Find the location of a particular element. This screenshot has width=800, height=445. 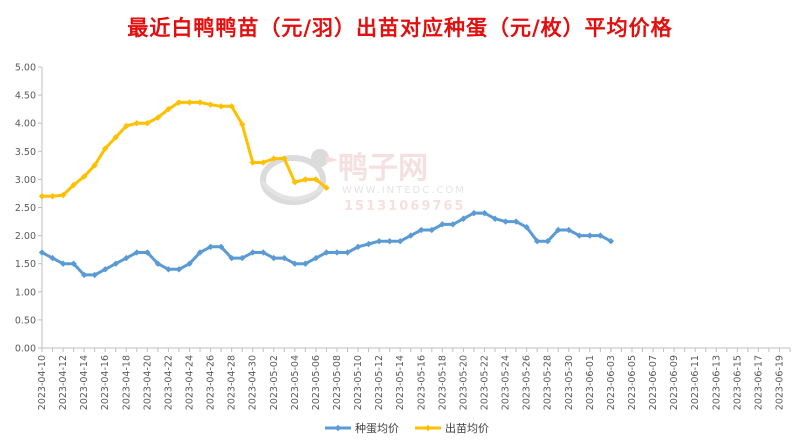

x-tick-label: 2023-04-16 is located at coordinates (105, 382).